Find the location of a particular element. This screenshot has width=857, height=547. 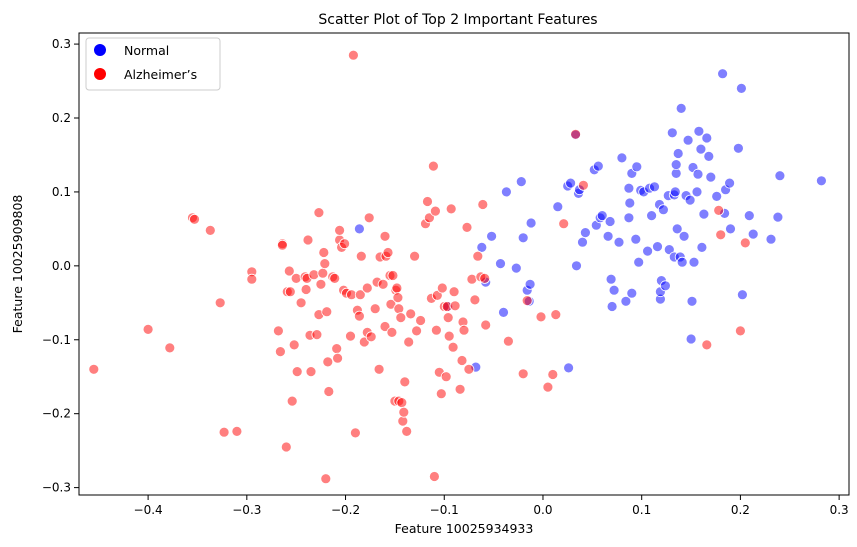

x-tick-label: −0.4 is located at coordinates (148, 510).